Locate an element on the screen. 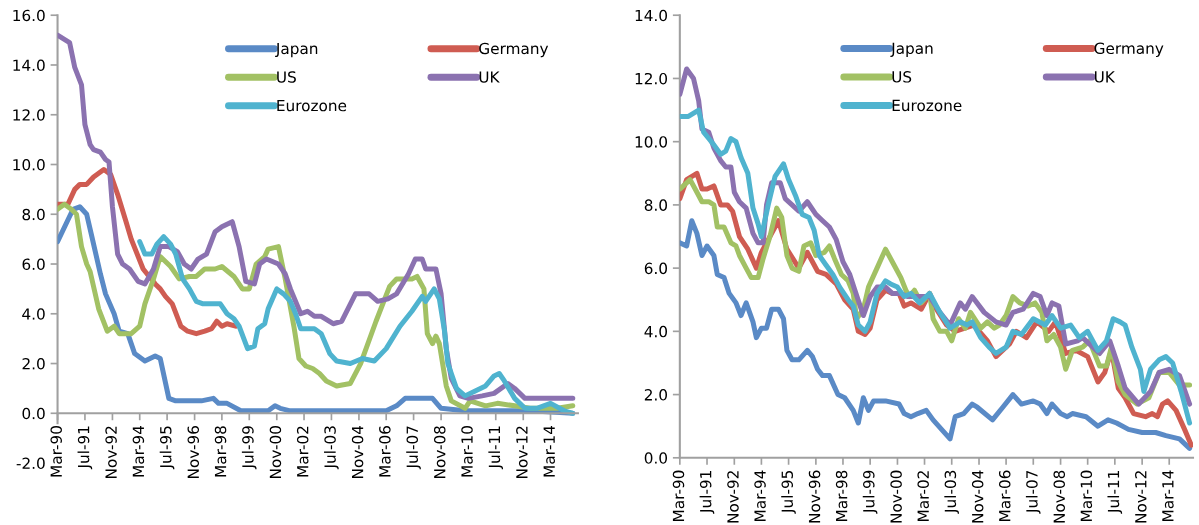 This screenshot has width=1199, height=525. y-tick-label: 16.0 is located at coordinates (29, 15).